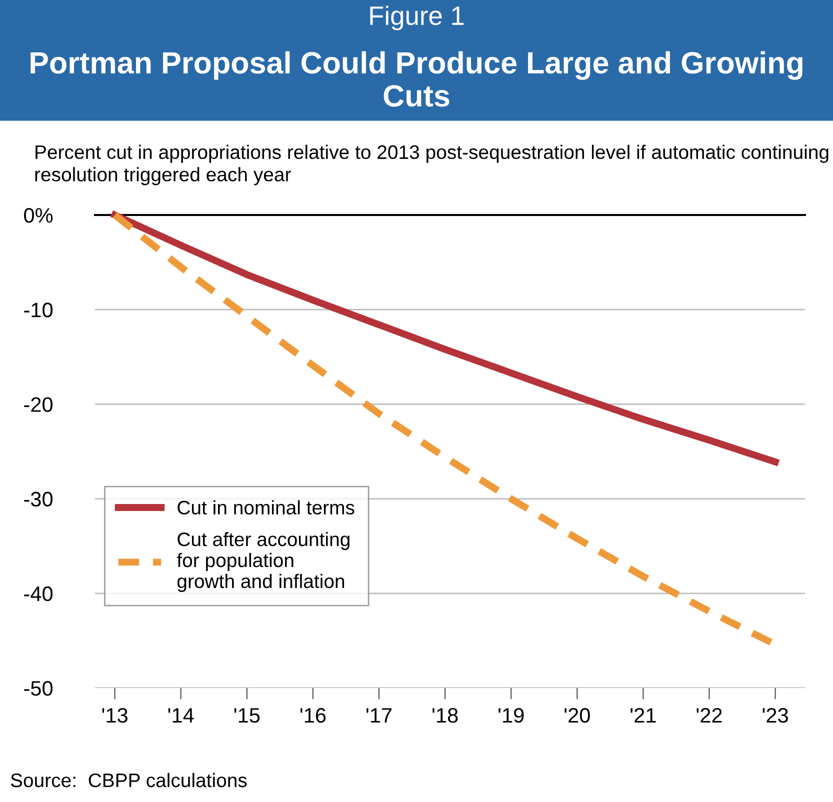 The width and height of the screenshot is (833, 802). I want to click on legend-label: Cut in nominal terms, so click(266, 507).